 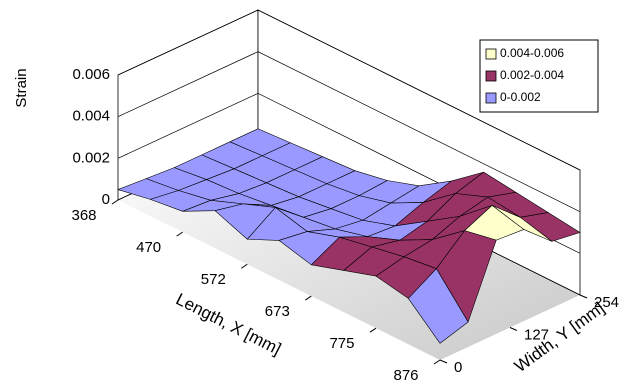 What do you see at coordinates (83, 215) in the screenshot?
I see `x-tick-label: 368` at bounding box center [83, 215].